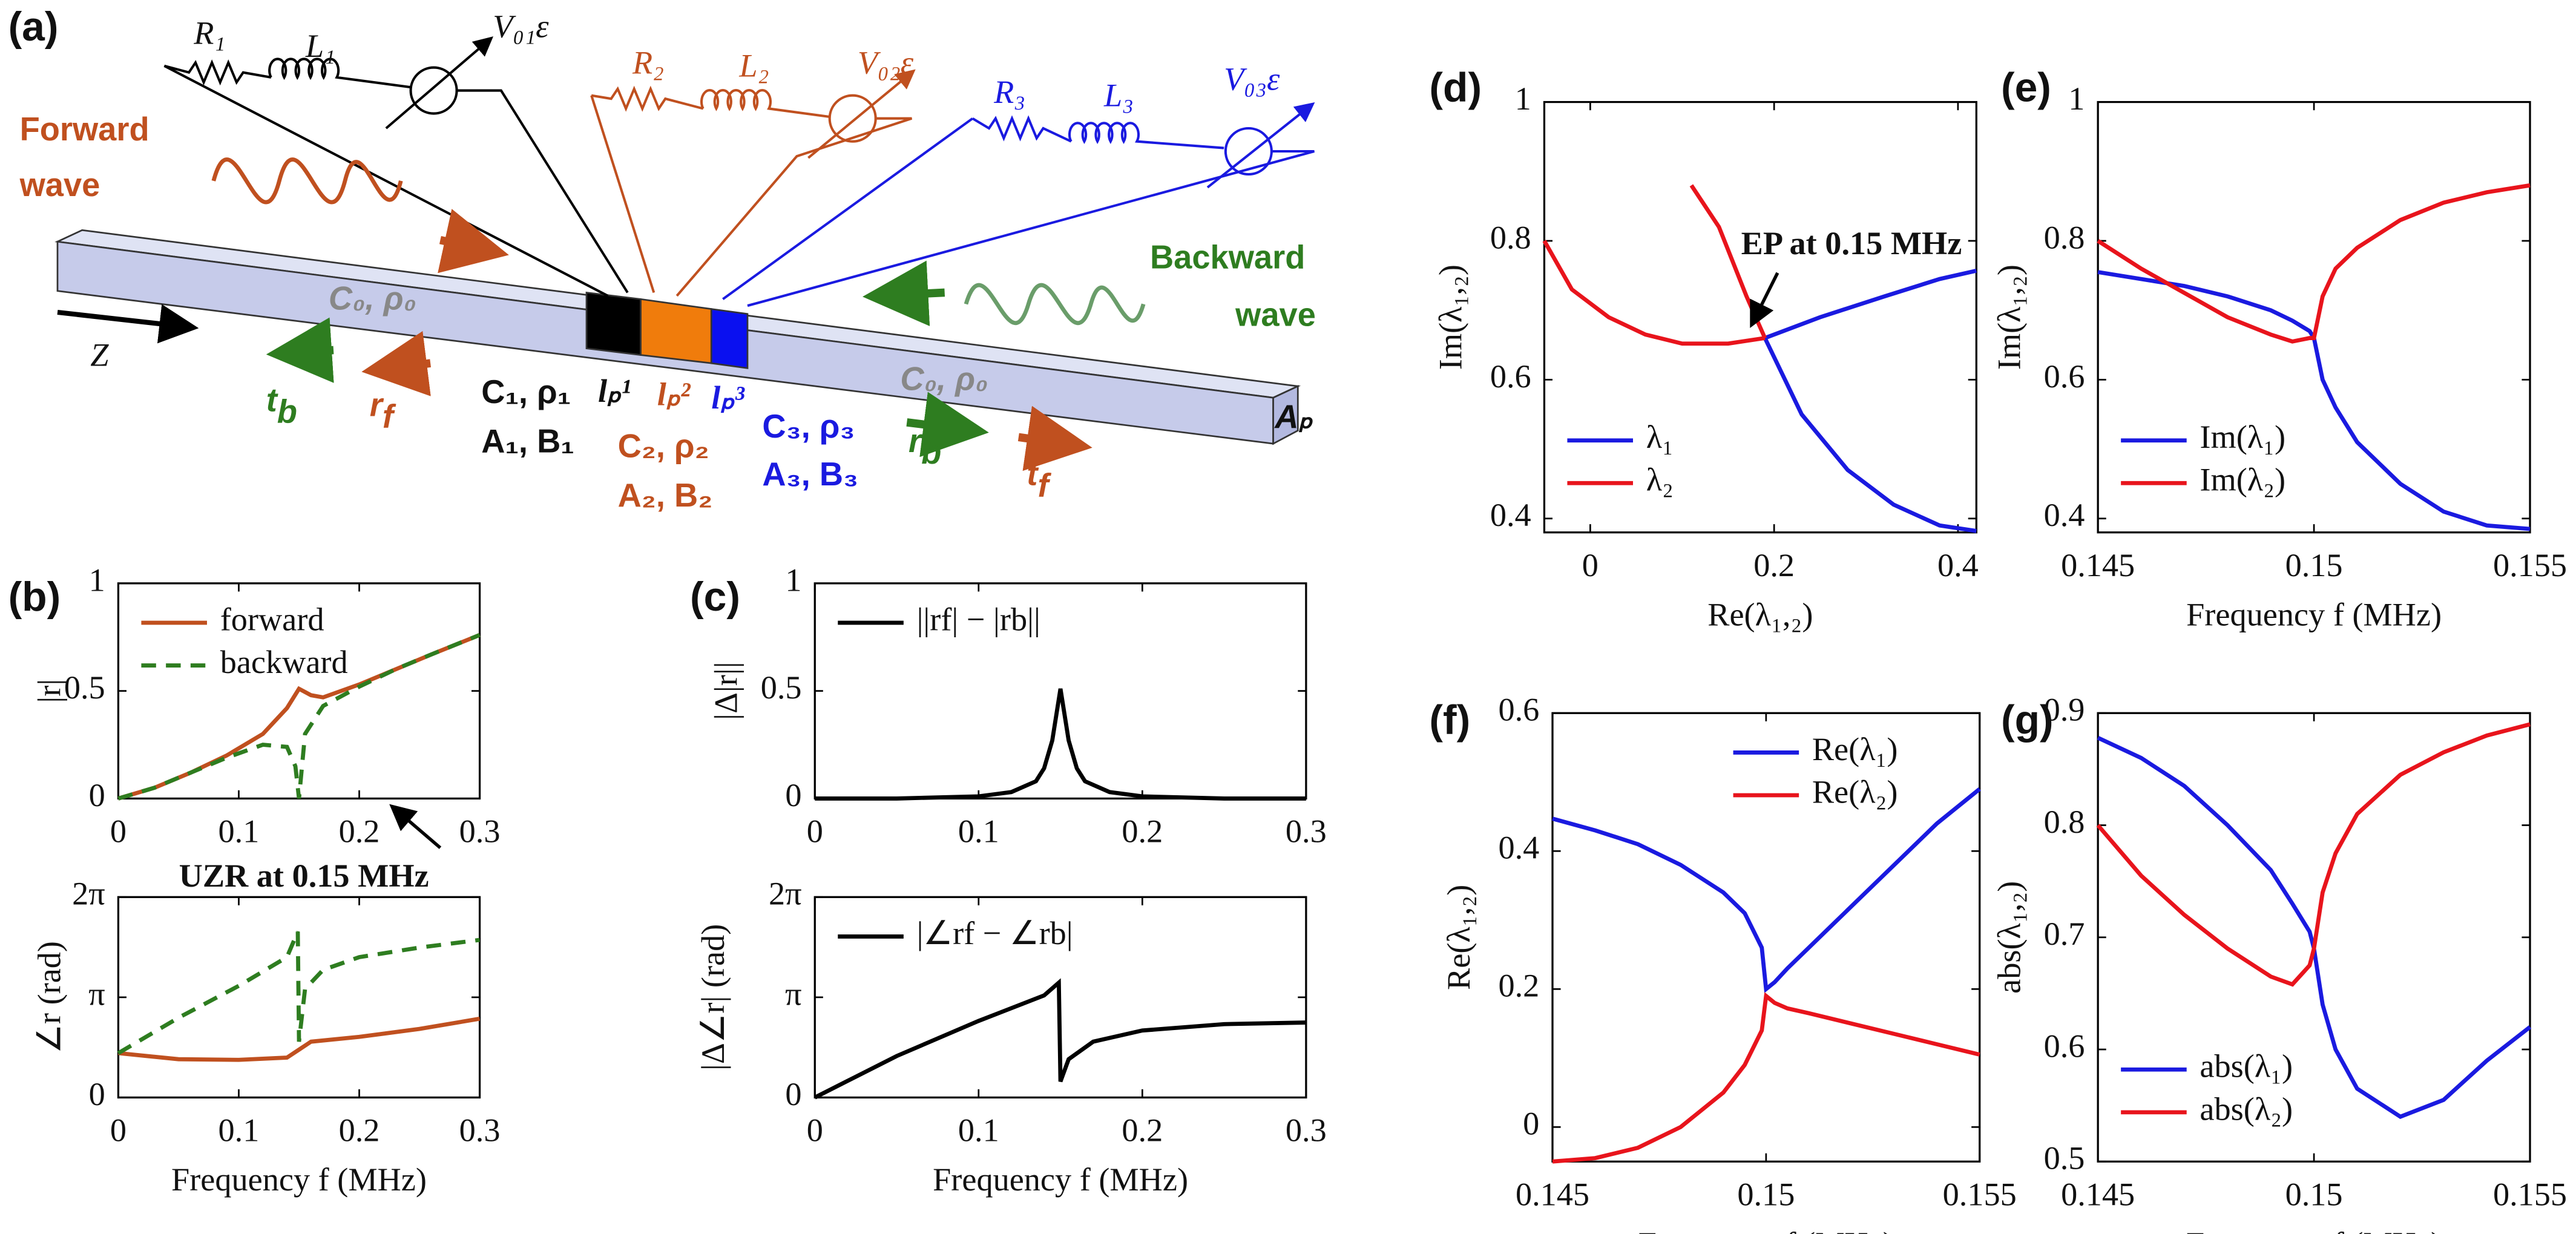 This screenshot has height=1234, width=2576. Describe the element at coordinates (33, 27) in the screenshot. I see `panel-label: (a)` at that location.